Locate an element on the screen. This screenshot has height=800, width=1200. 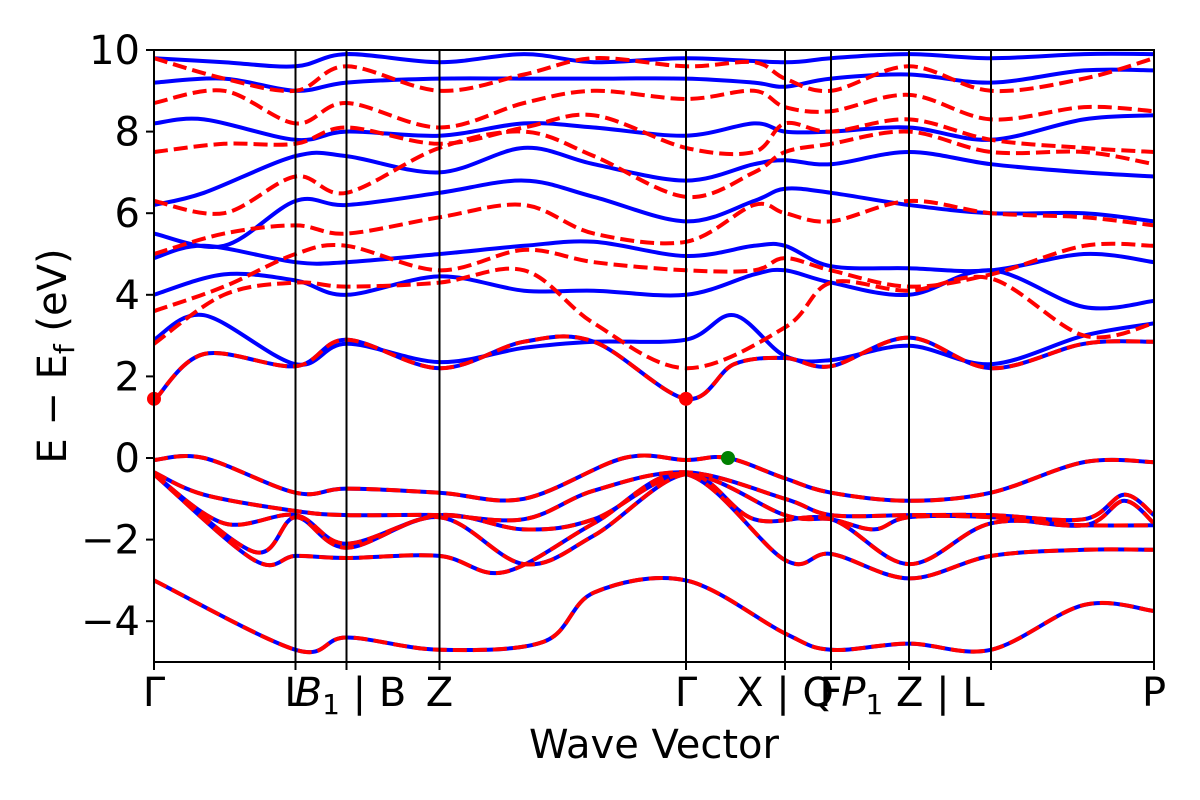
x-tick-label: L is located at coordinates (295, 693).